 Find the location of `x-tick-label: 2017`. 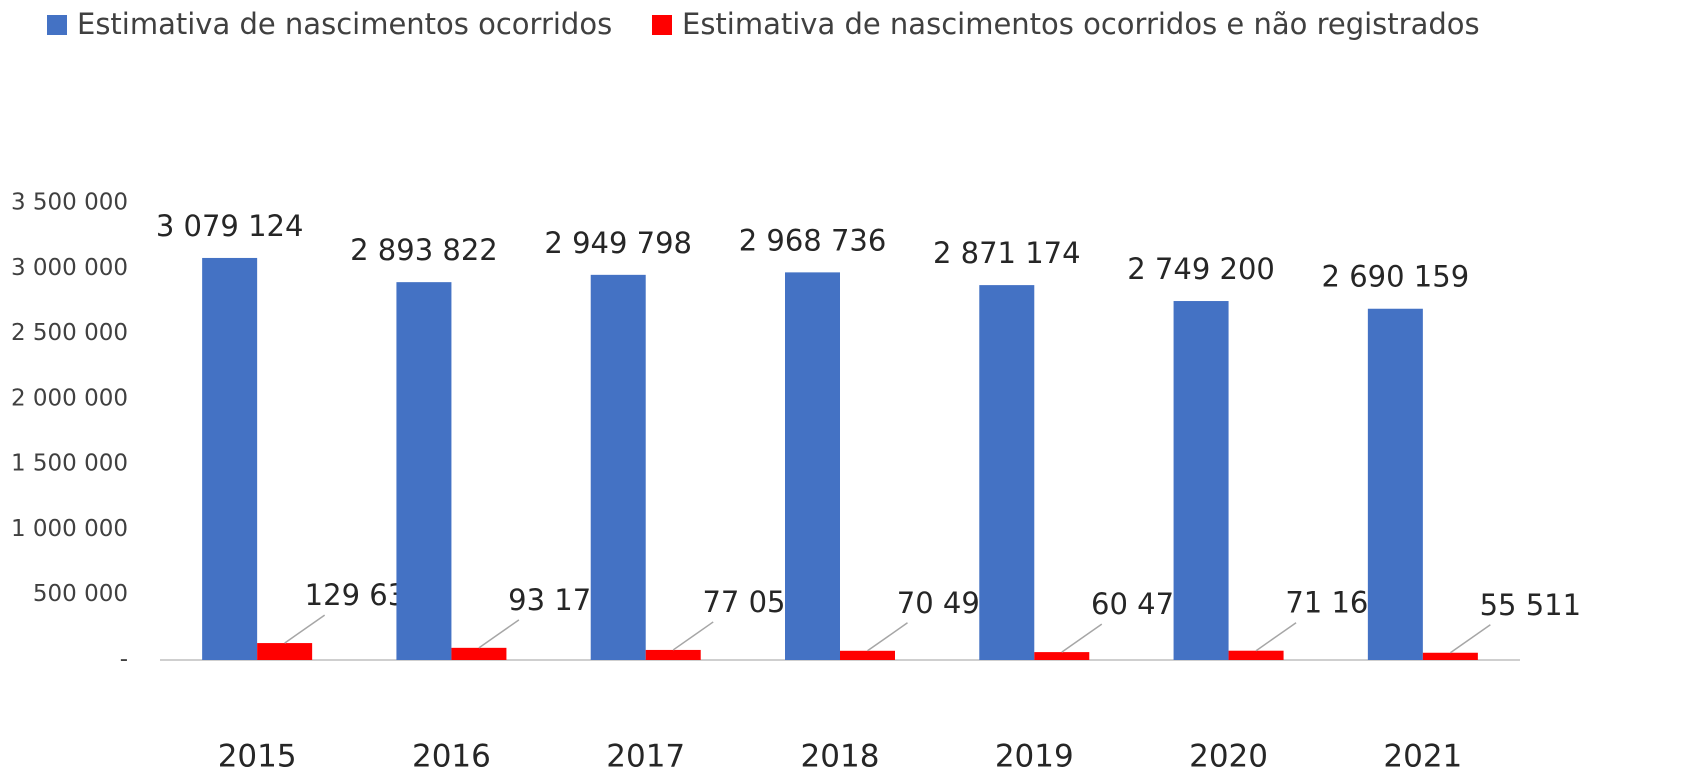

x-tick-label: 2017 is located at coordinates (645, 757).